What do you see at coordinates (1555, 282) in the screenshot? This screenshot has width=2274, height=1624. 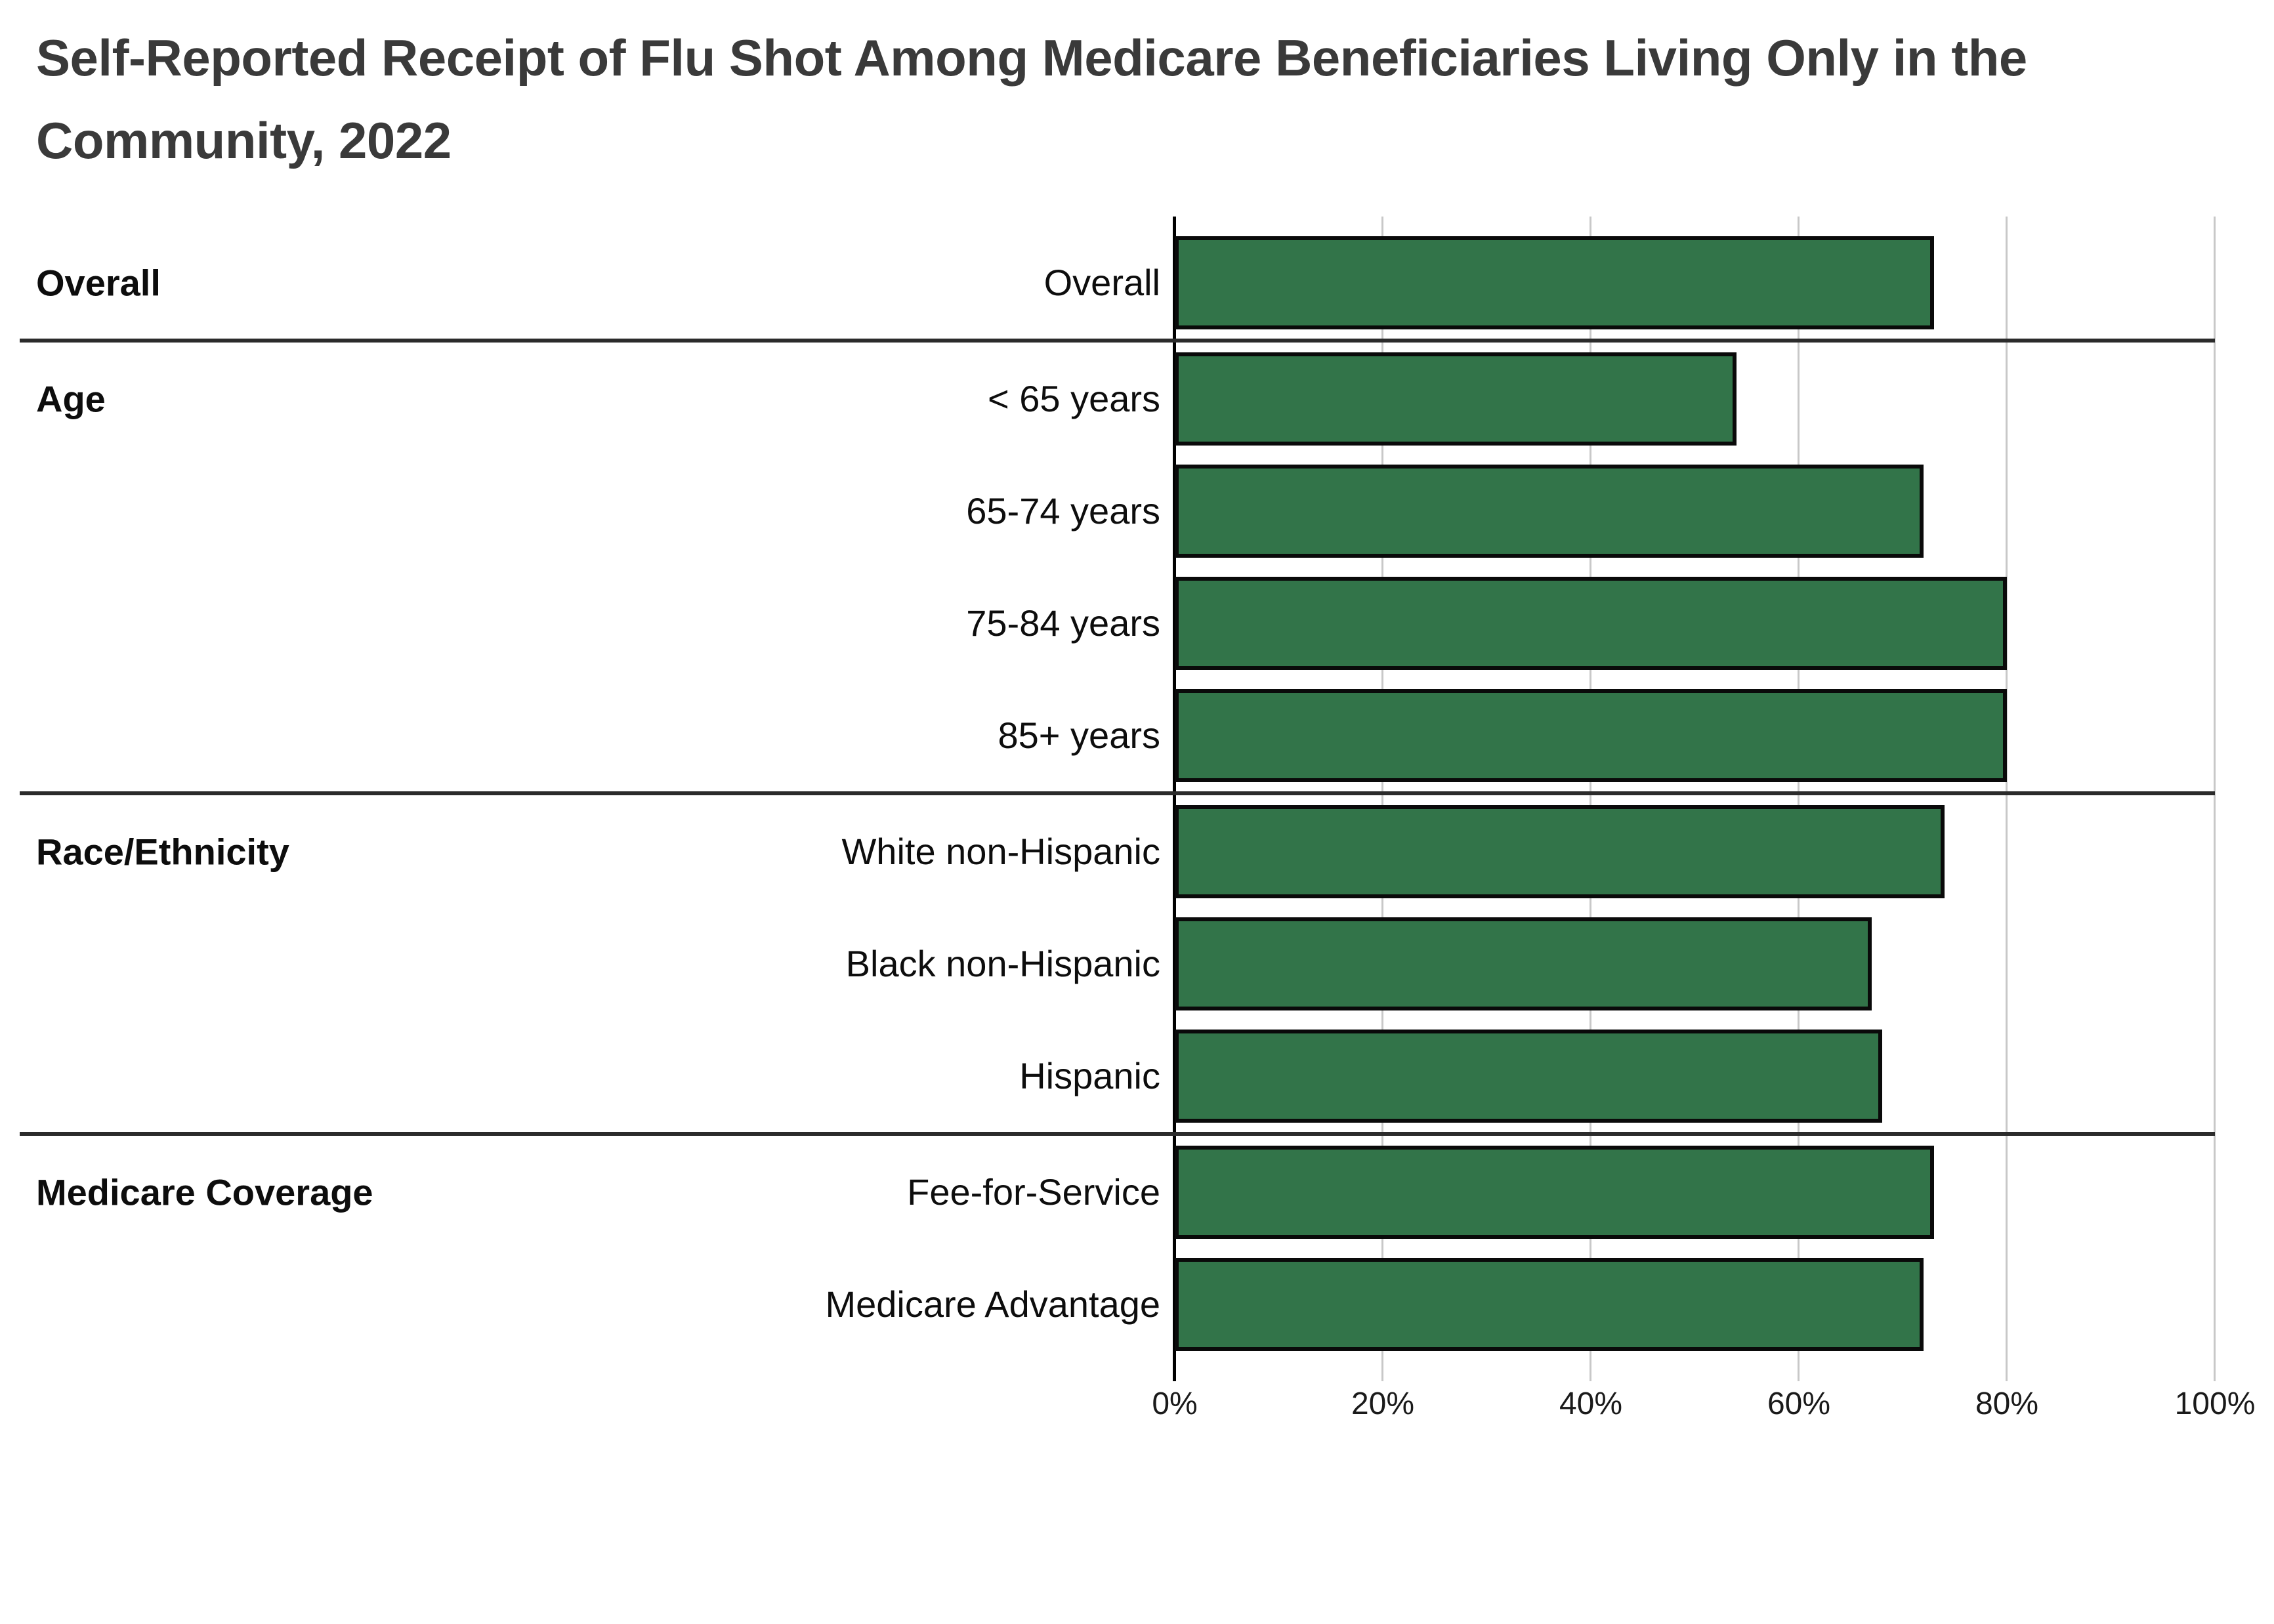 I see `bar-overall` at bounding box center [1555, 282].